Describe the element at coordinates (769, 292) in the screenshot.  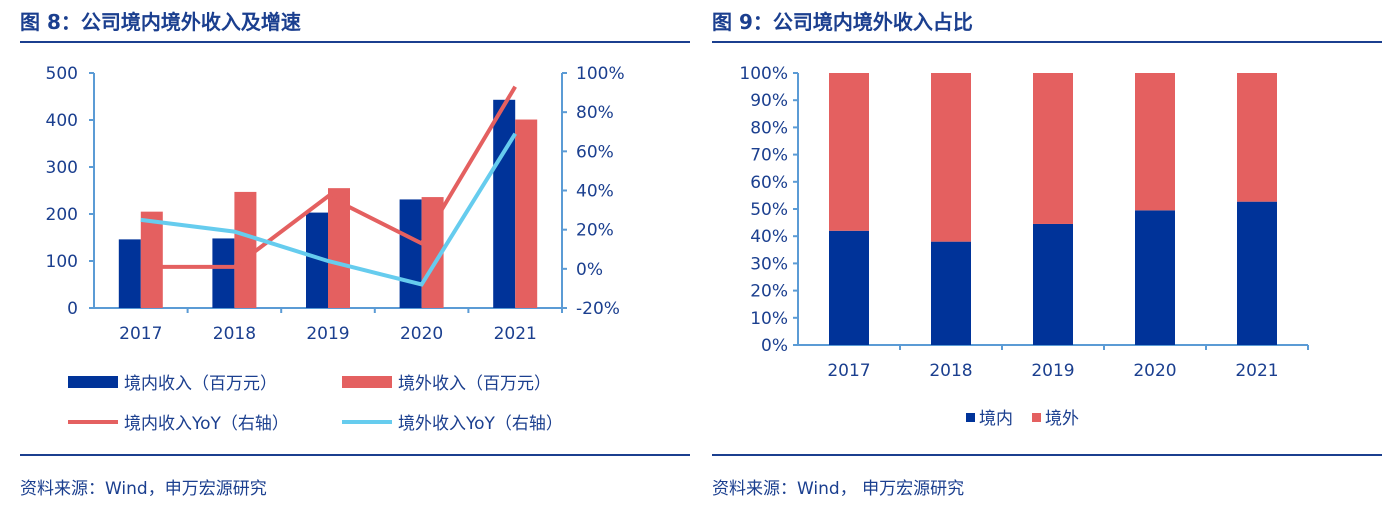
I see `y-tick-label: 20%` at that location.